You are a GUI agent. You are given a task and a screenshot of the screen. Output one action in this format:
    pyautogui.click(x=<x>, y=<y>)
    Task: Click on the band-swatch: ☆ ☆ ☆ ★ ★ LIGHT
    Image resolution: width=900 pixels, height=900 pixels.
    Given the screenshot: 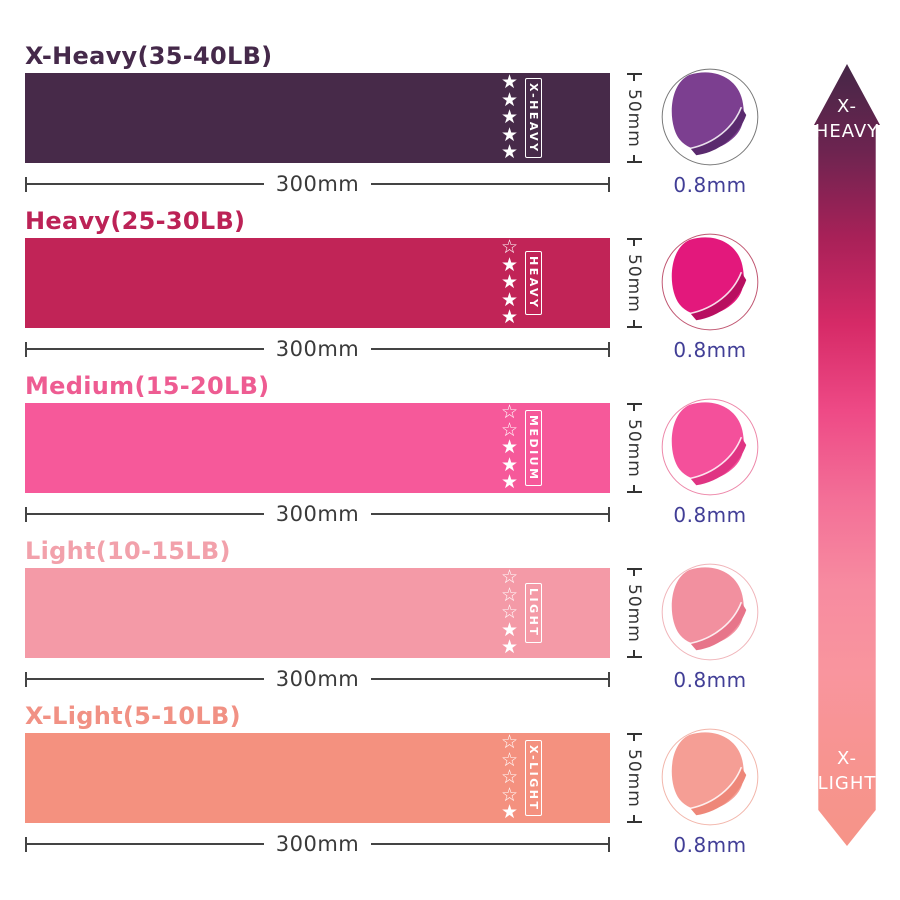 What is the action you would take?
    pyautogui.click(x=317, y=613)
    